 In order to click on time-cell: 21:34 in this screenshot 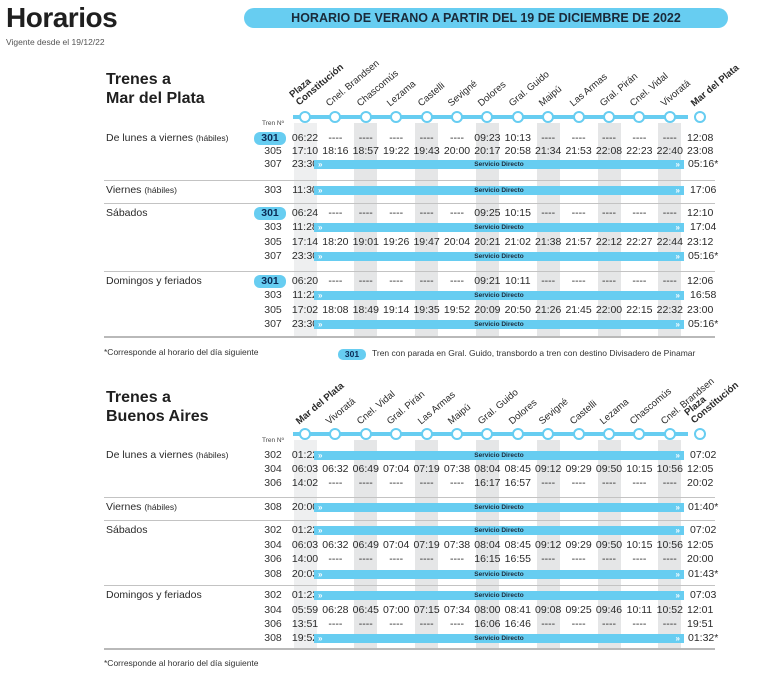, I will do `click(548, 151)`.